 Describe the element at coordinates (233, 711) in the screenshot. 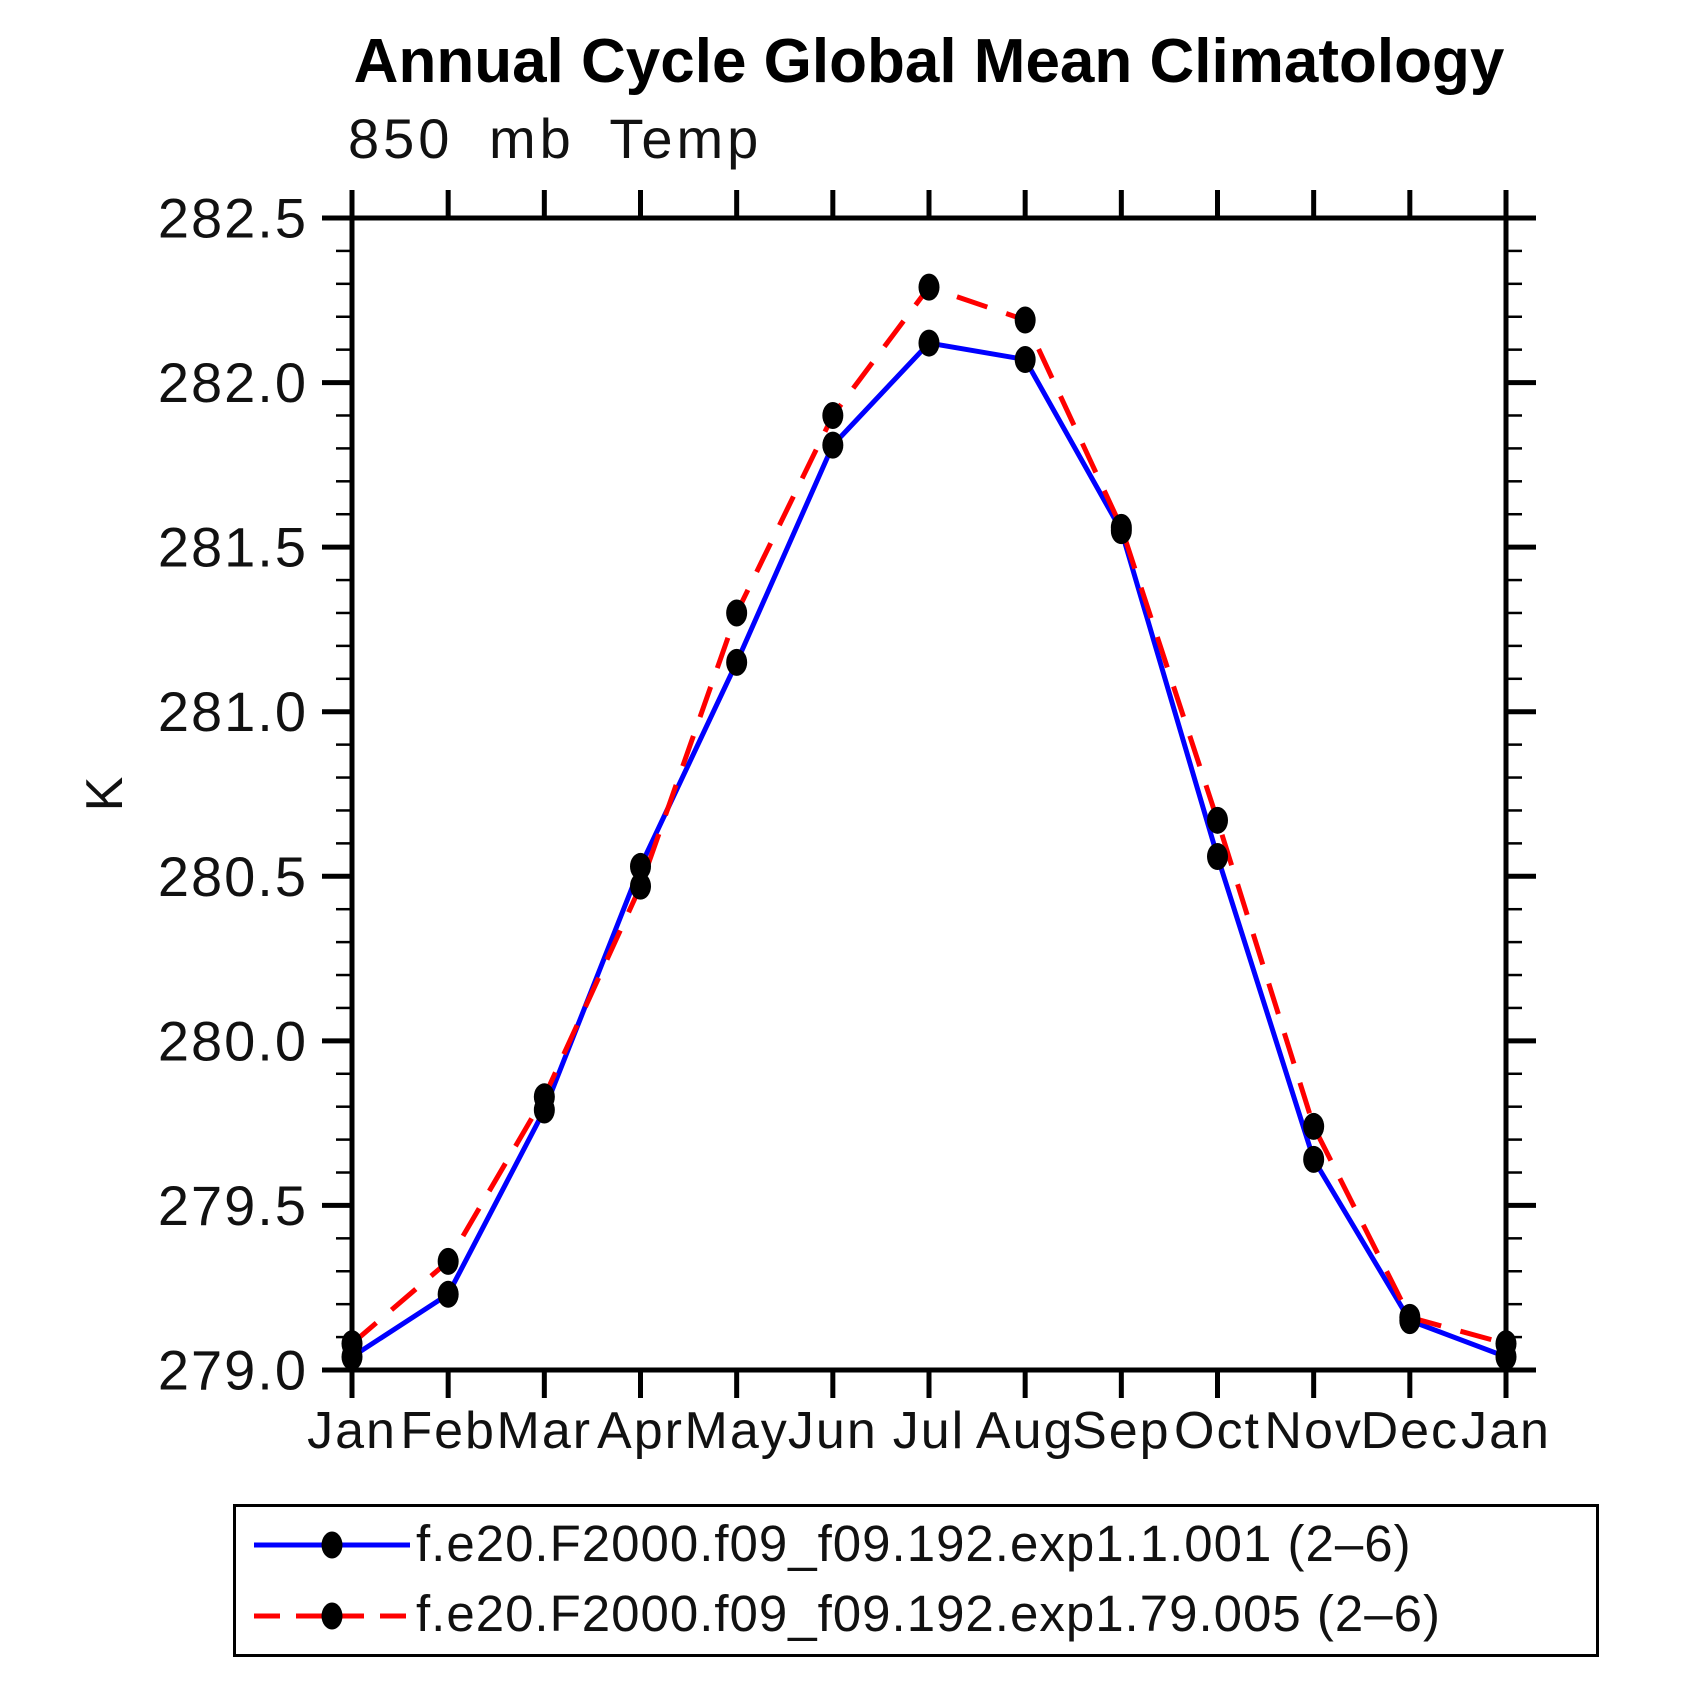

I see `y-tick-label: 281.0` at that location.